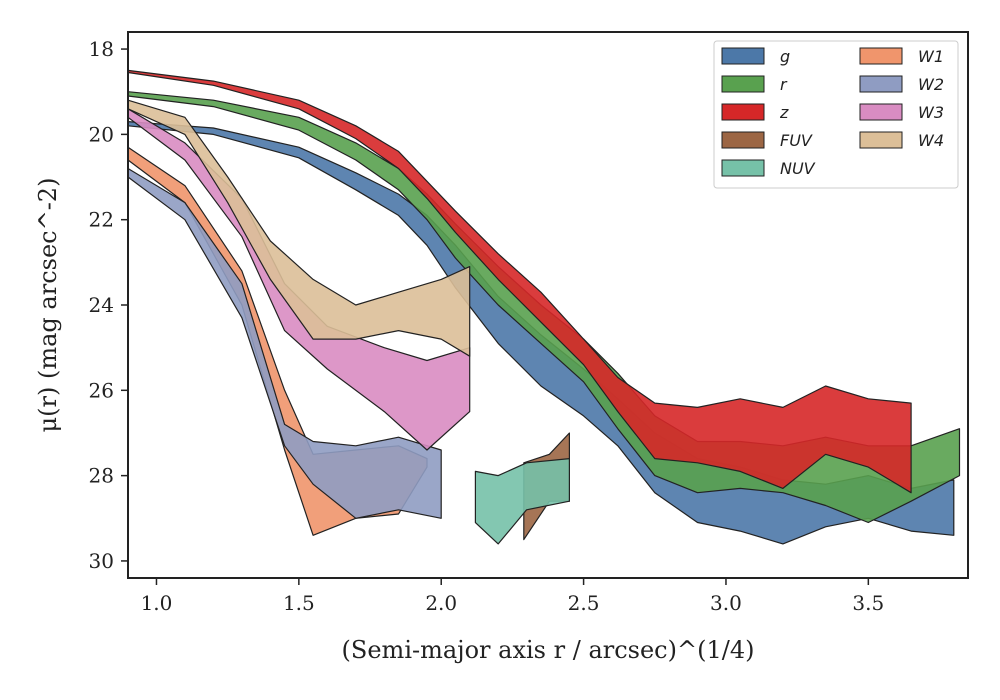  What do you see at coordinates (881, 56) in the screenshot?
I see `legend-swatch-w1` at bounding box center [881, 56].